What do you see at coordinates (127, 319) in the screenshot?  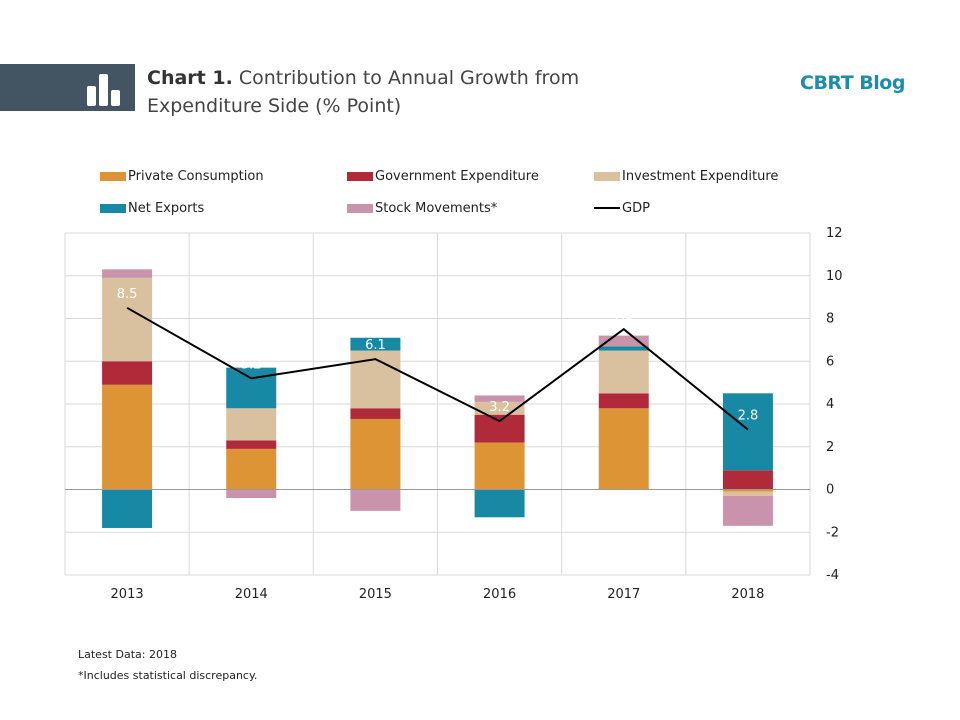 I see `bar-investment-expenditure-2013` at bounding box center [127, 319].